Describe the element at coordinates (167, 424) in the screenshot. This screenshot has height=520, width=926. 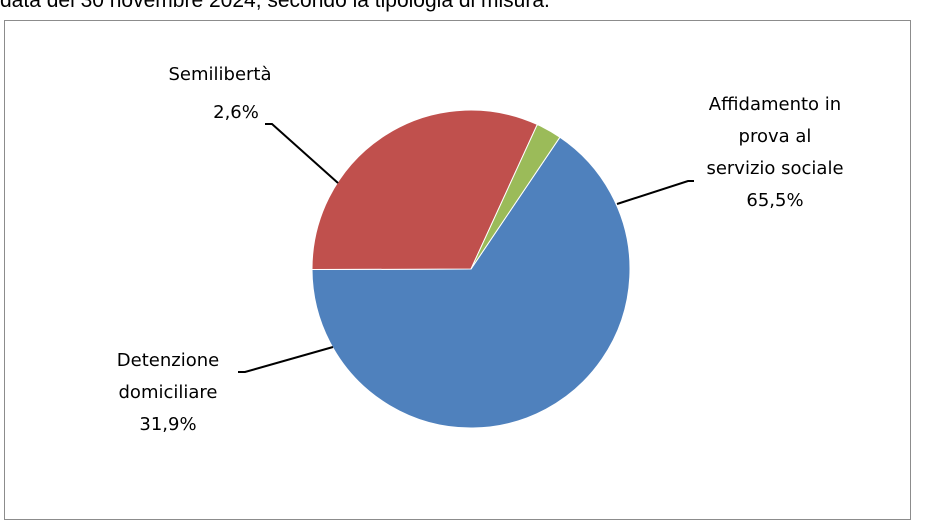
I see `slice-value-label: 31,9%` at that location.